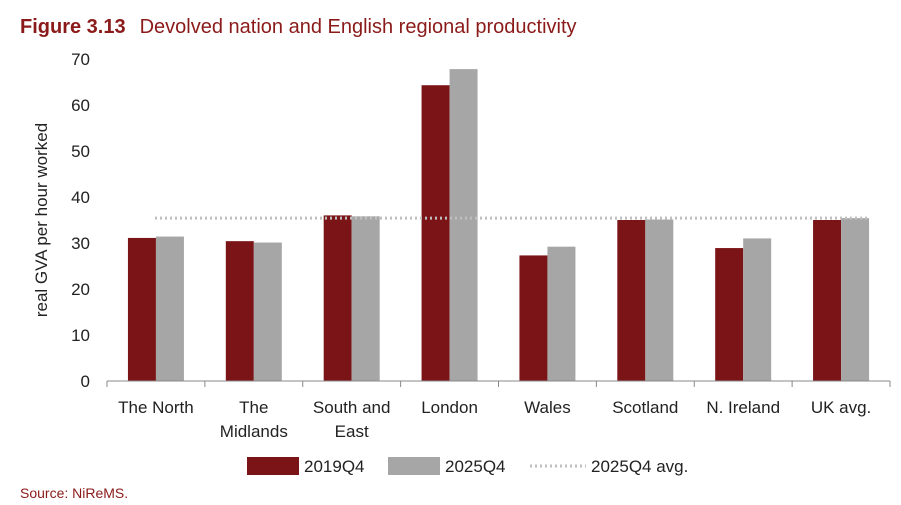 The image size is (901, 505). What do you see at coordinates (334, 466) in the screenshot?
I see `legend-label-2019q4: 2019Q4` at bounding box center [334, 466].